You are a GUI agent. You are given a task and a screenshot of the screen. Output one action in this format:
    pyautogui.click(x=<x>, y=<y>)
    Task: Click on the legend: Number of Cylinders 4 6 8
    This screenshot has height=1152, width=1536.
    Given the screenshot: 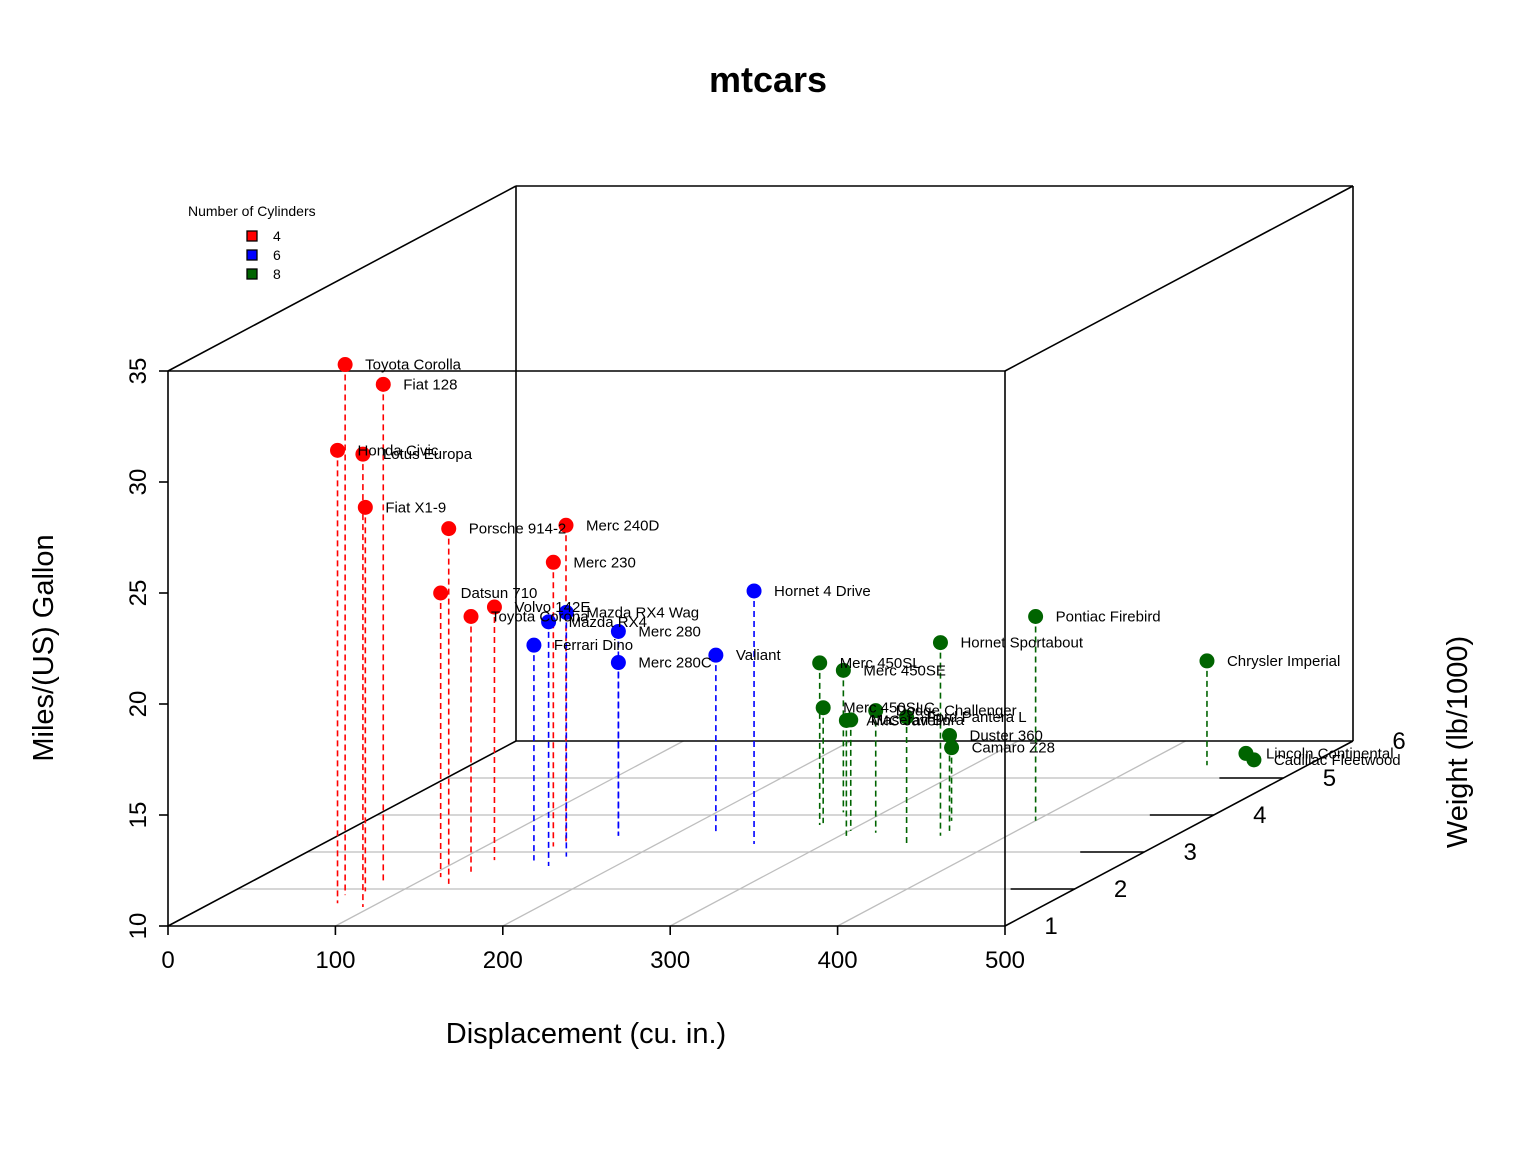 What is the action you would take?
    pyautogui.click(x=252, y=242)
    